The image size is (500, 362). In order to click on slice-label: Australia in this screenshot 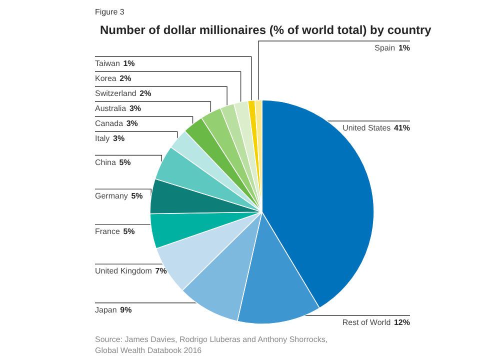, I will do `click(111, 109)`.